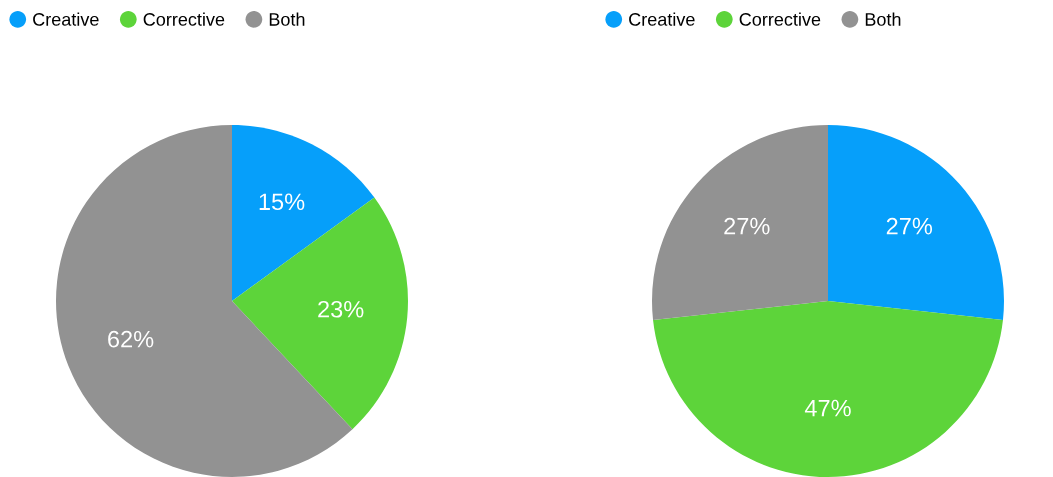 This screenshot has width=1053, height=477. Describe the element at coordinates (282, 202) in the screenshot. I see `data-label: 15%` at that location.